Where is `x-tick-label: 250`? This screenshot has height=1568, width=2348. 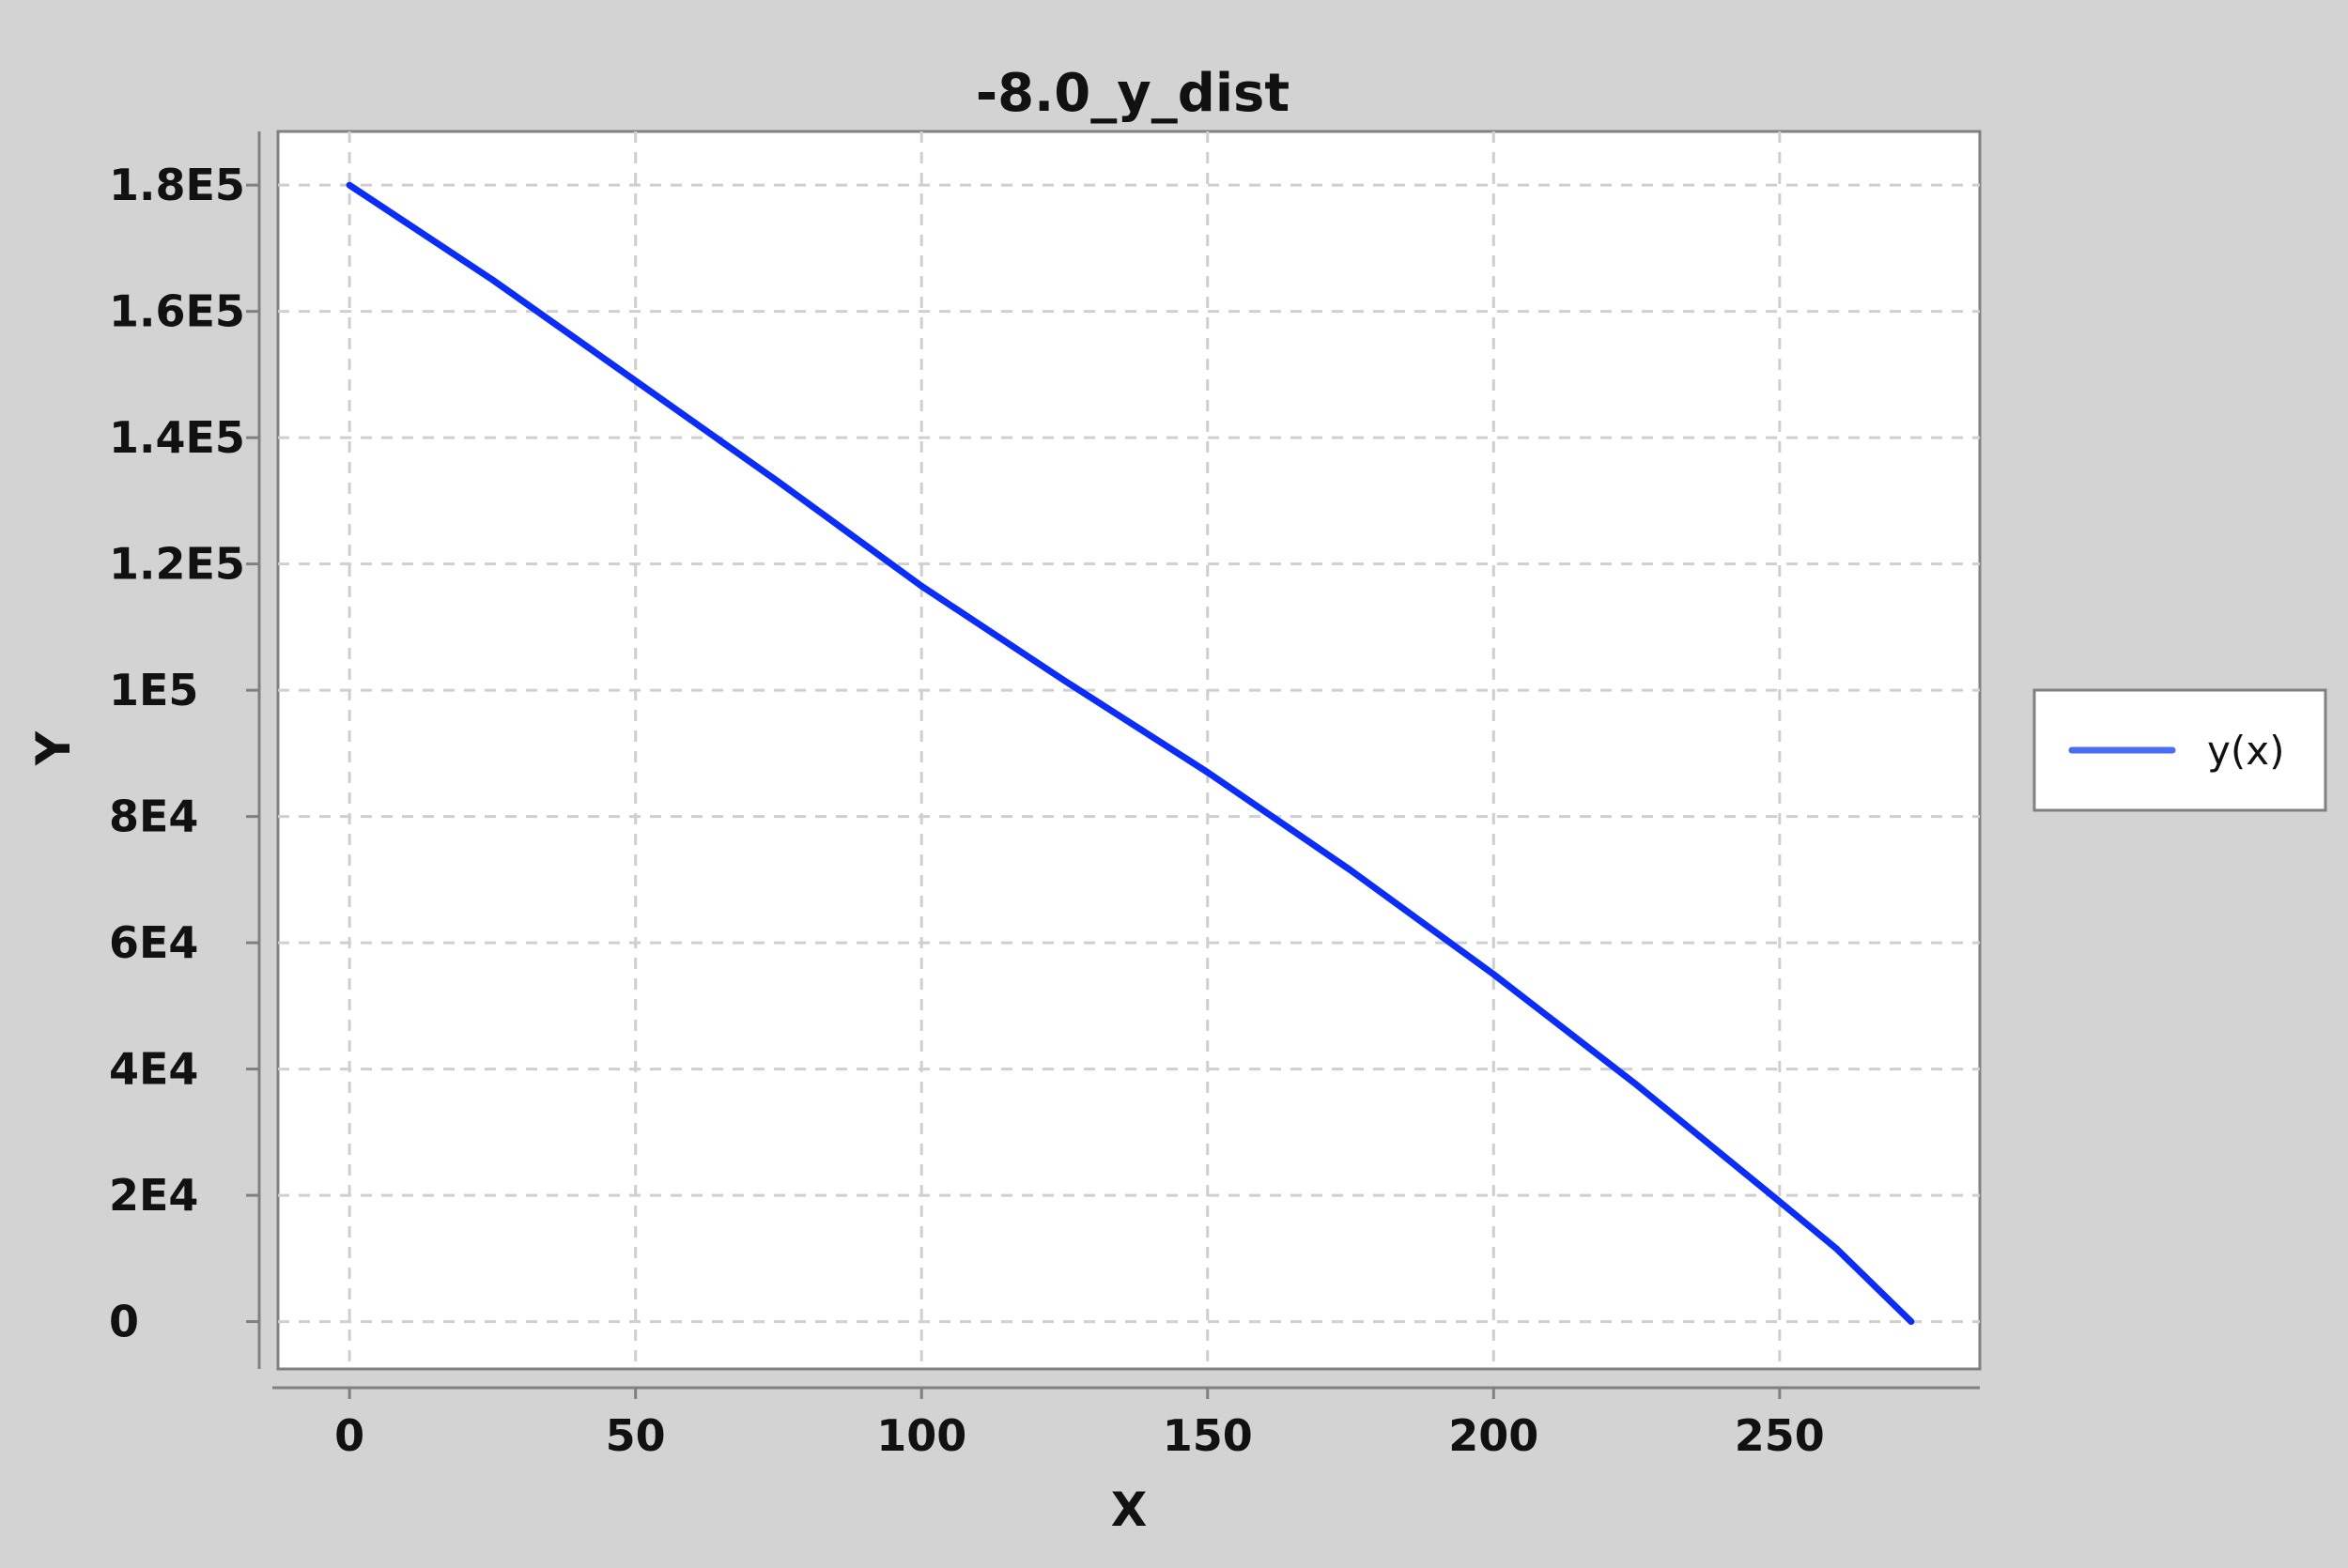
x-tick-label: 250 is located at coordinates (1780, 1436).